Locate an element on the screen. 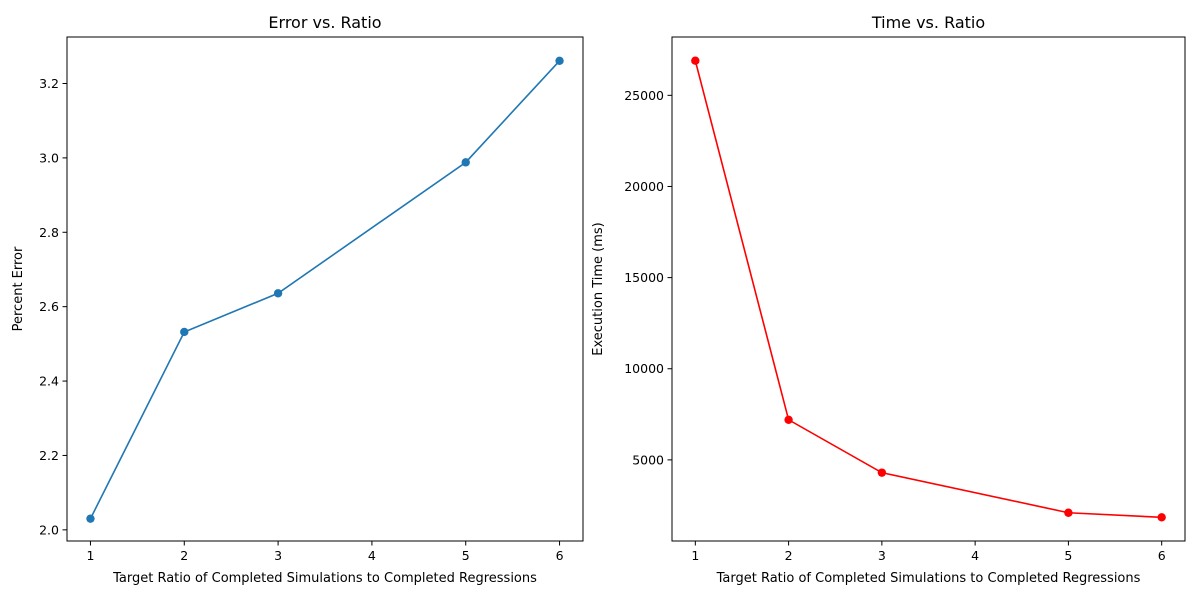 The image size is (1200, 600). y-tick-label: 2.4 is located at coordinates (49, 381).